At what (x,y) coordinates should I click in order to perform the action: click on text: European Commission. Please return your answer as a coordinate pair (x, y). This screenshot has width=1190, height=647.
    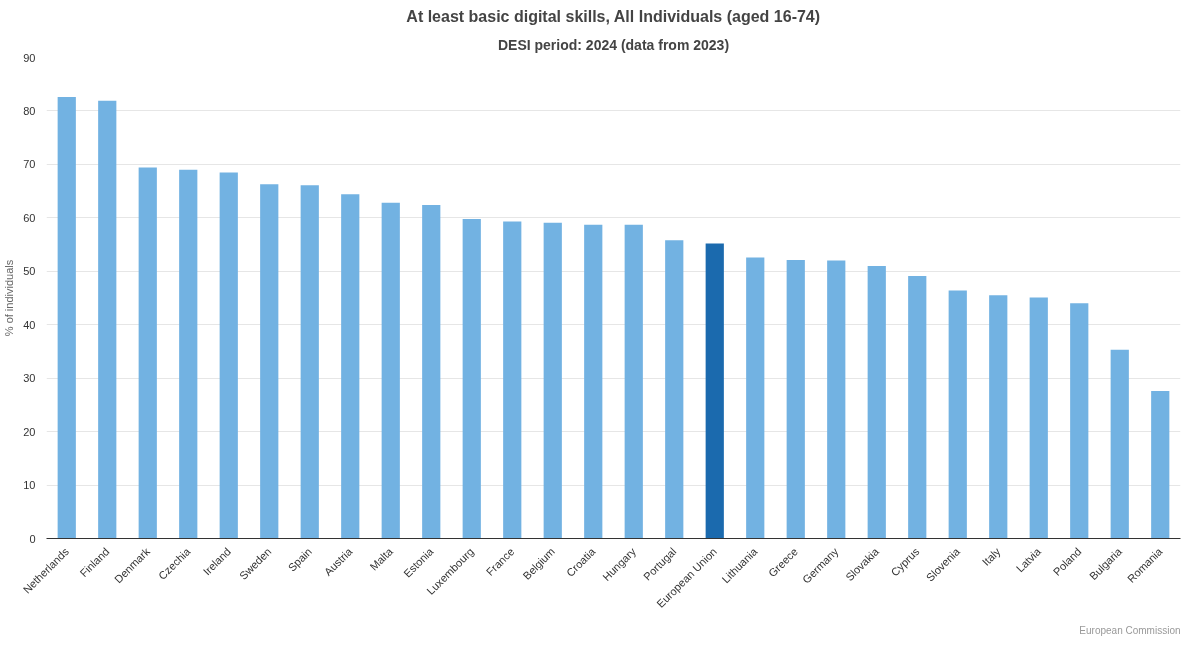
    Looking at the image, I should click on (1130, 630).